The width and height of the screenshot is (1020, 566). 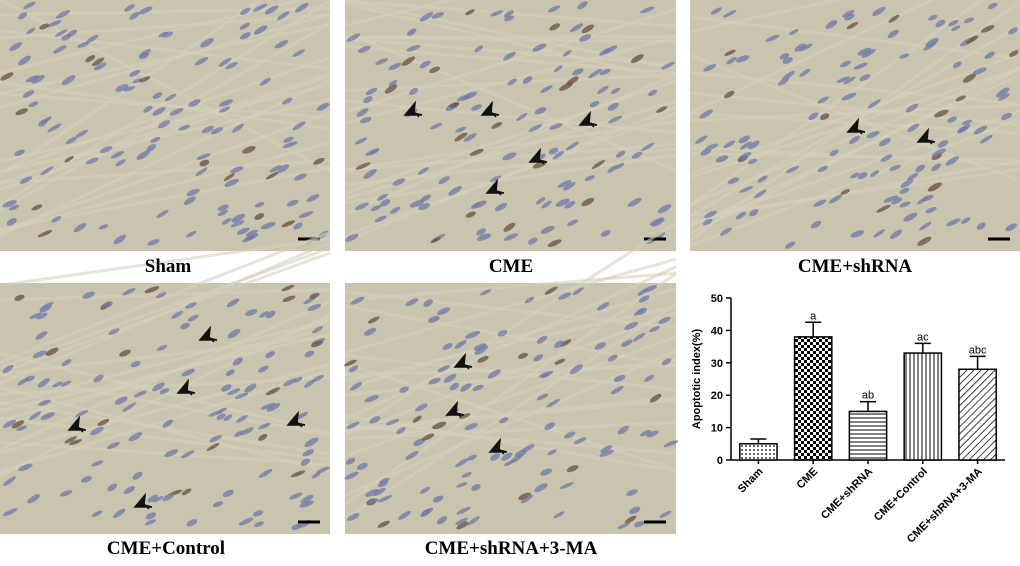 I want to click on significance-label: abc, so click(x=978, y=350).